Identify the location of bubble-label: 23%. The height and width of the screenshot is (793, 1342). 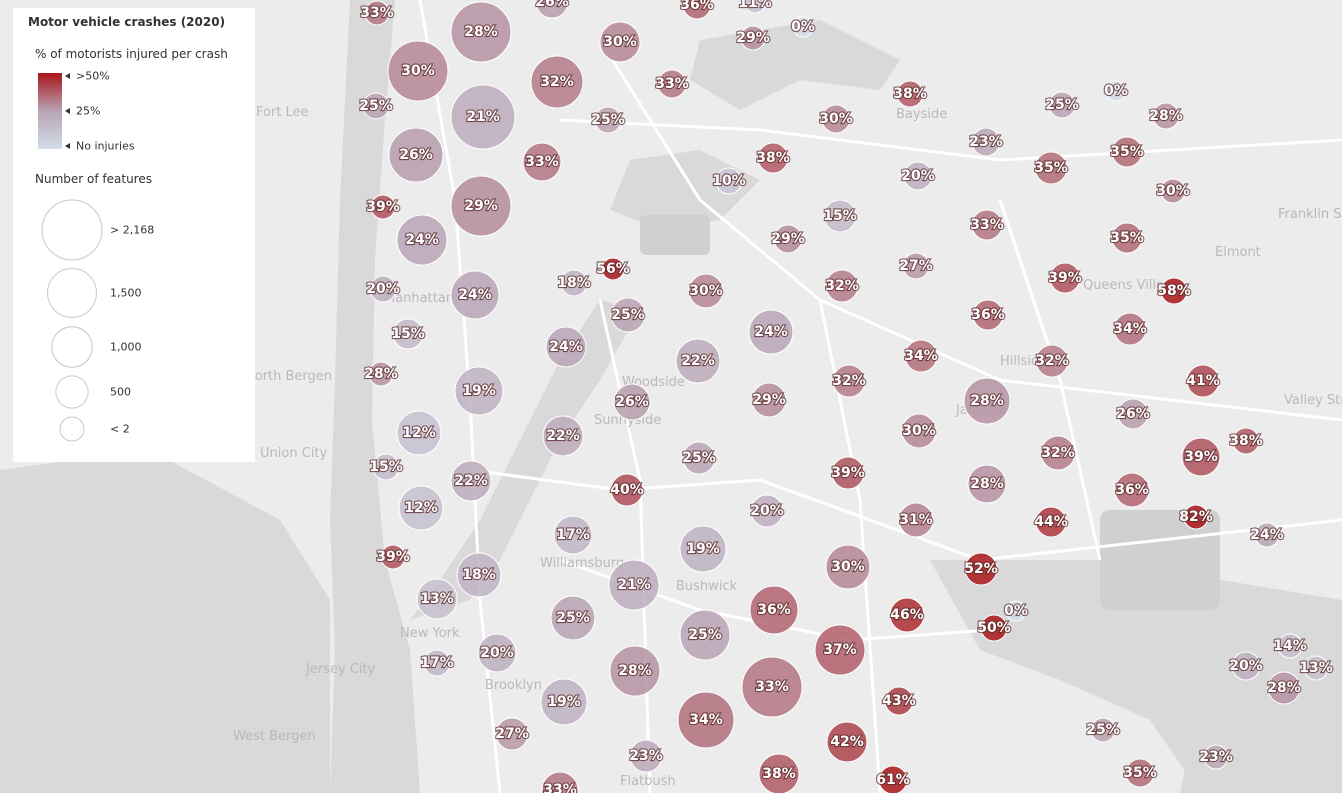
(1216, 757).